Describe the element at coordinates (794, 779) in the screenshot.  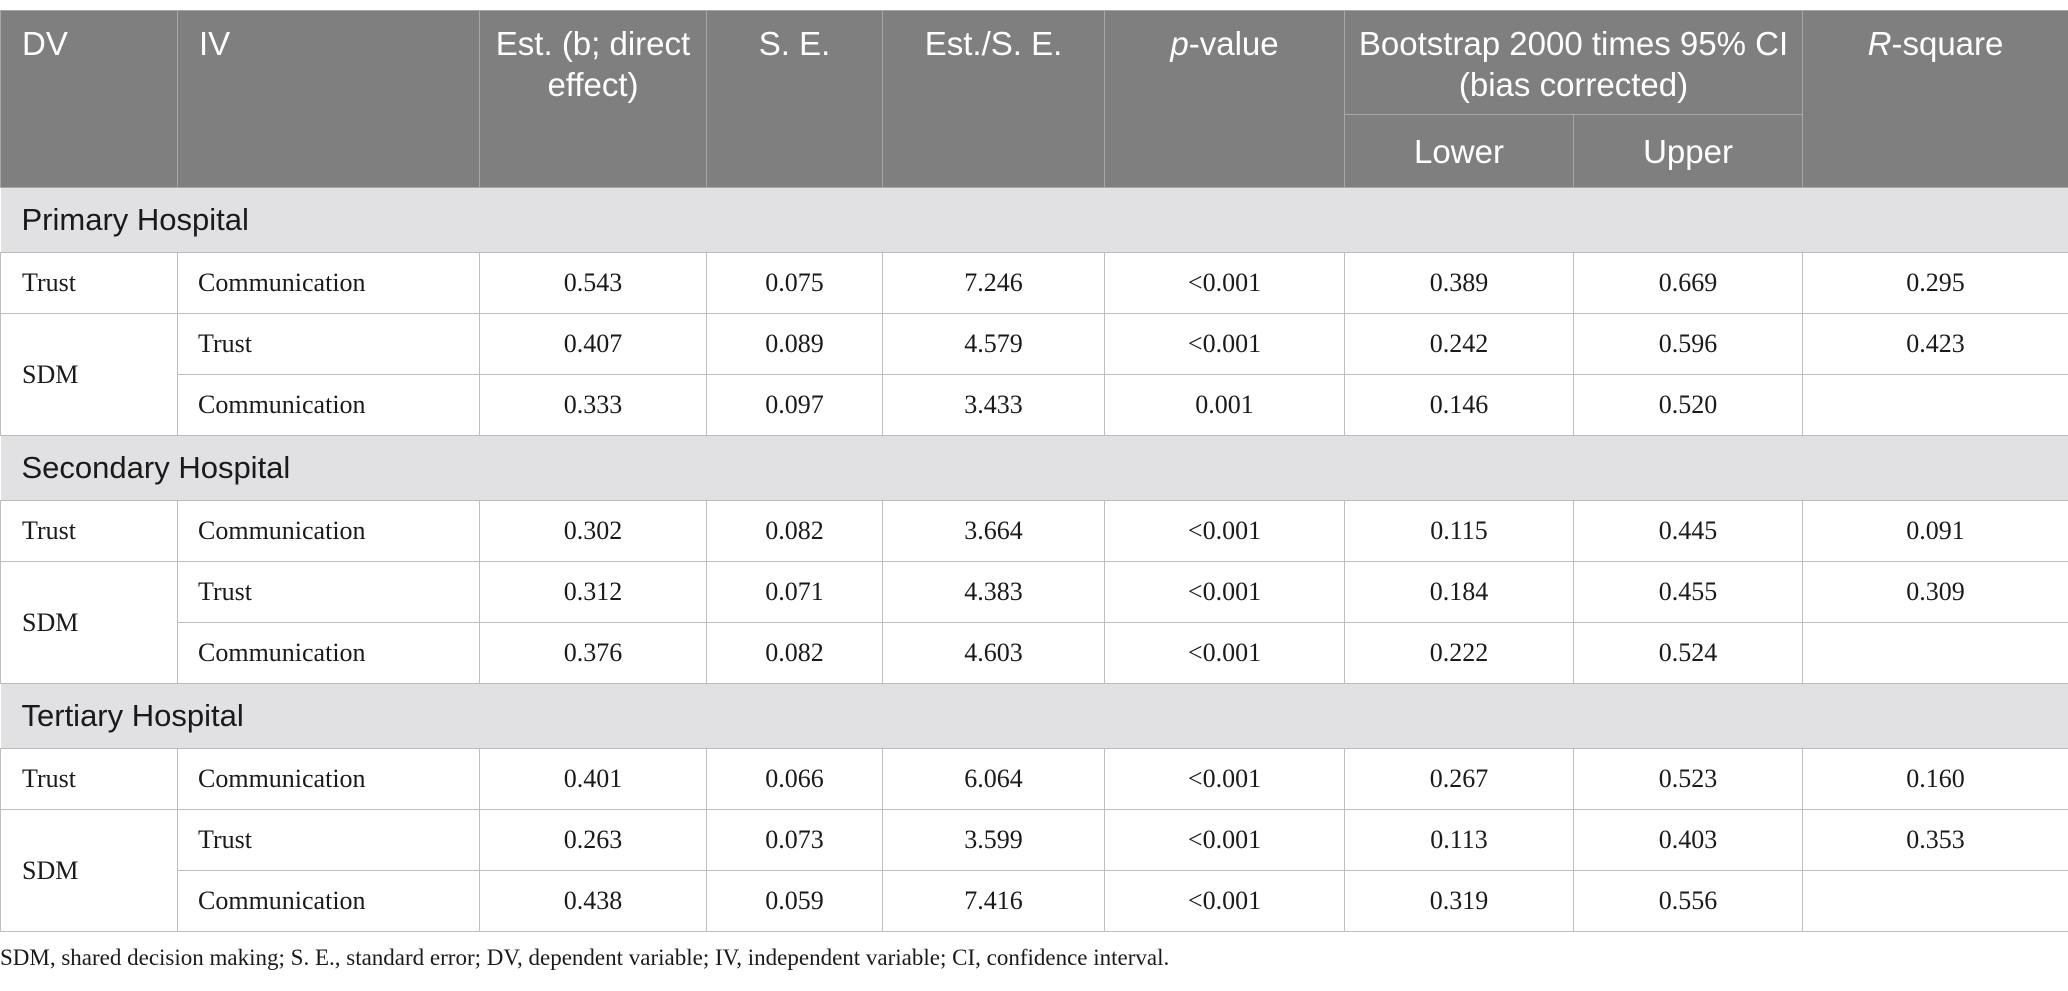
I see `standard-error-cell: 0.066` at that location.